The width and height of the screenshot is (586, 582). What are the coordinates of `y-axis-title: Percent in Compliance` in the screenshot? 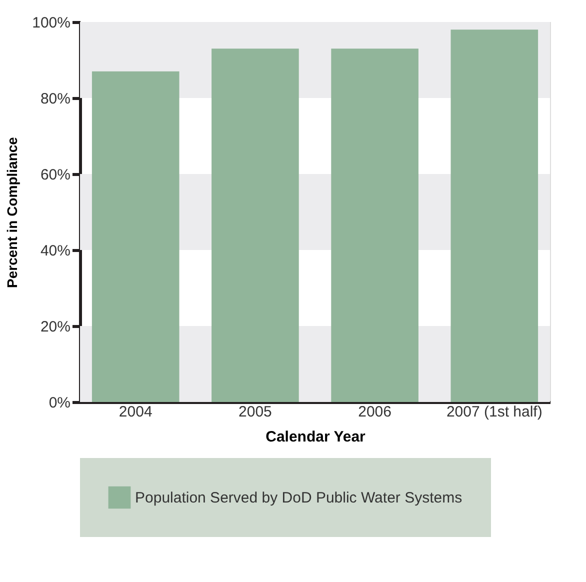 It's located at (12, 212).